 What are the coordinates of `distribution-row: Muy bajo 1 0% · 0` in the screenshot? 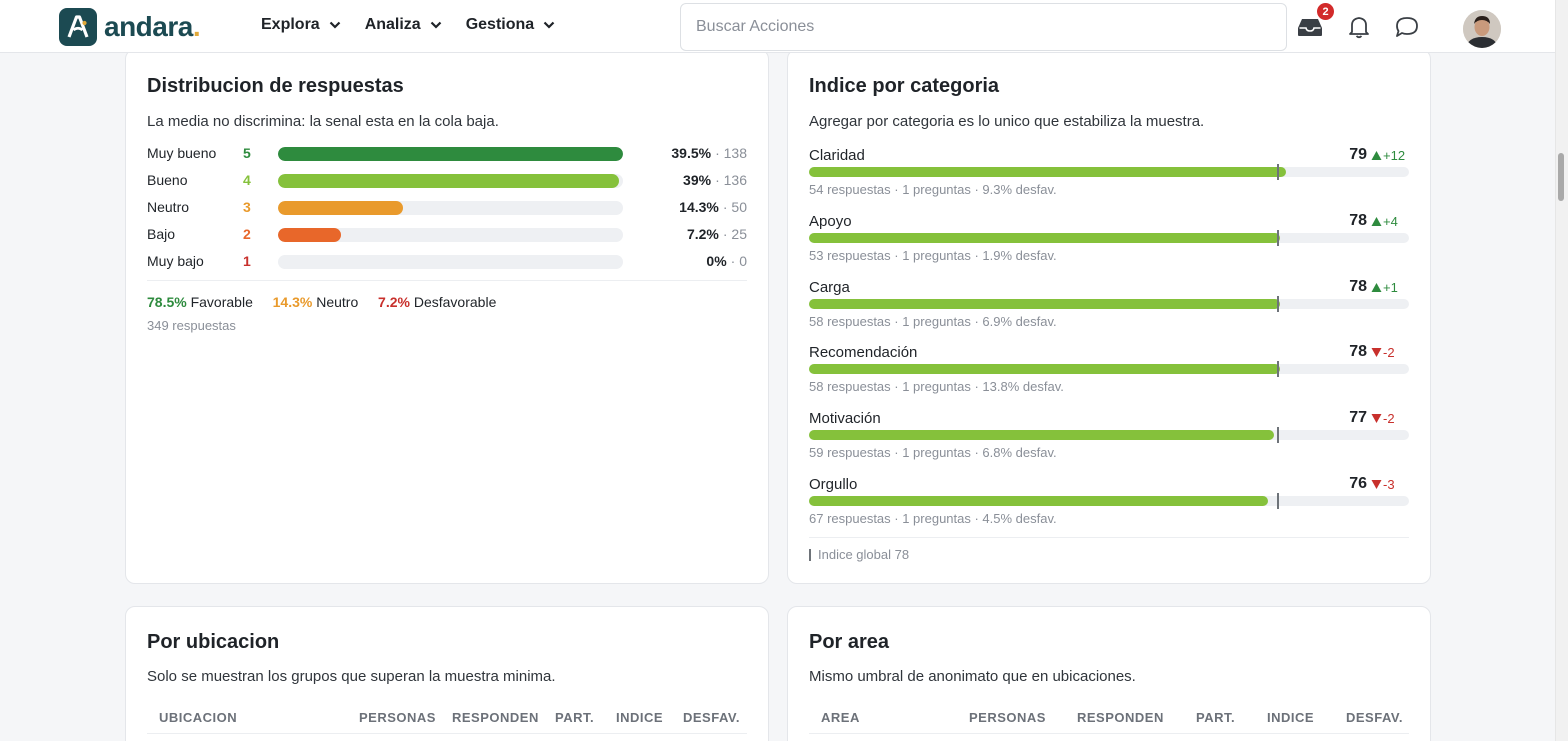 It's located at (447, 262).